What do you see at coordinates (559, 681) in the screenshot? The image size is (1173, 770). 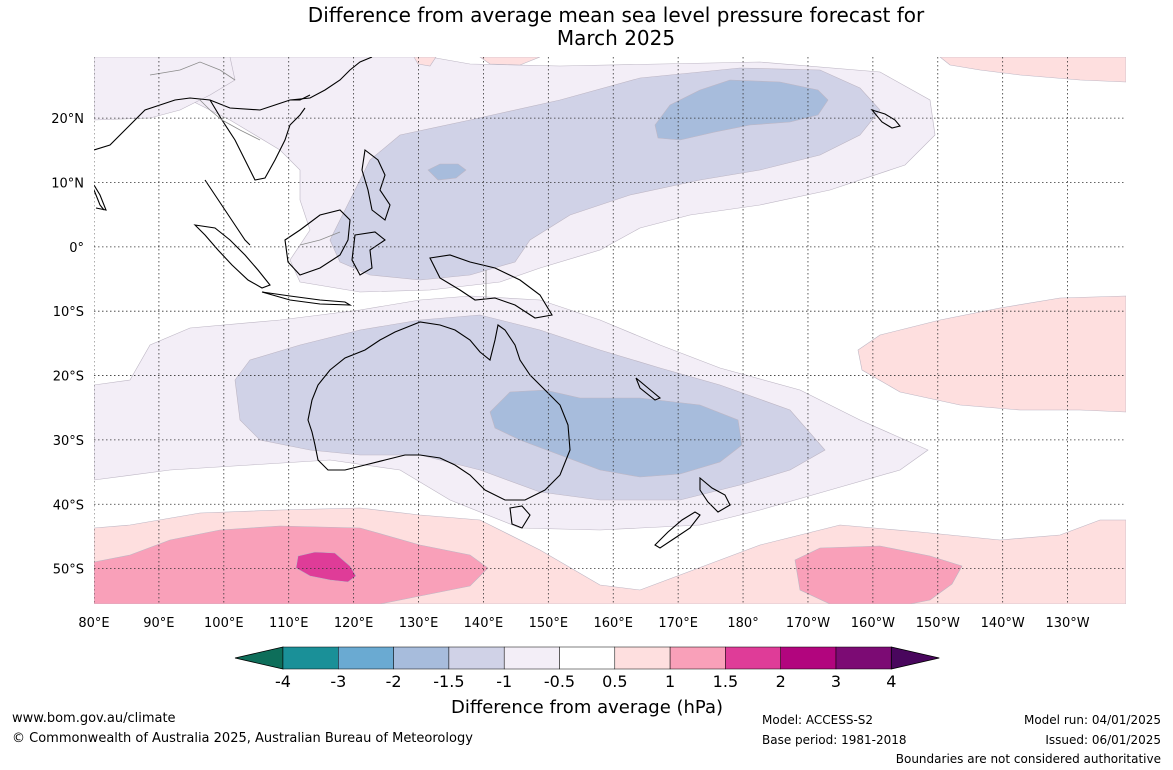 I see `colorbar-tick-label: -0.5` at bounding box center [559, 681].